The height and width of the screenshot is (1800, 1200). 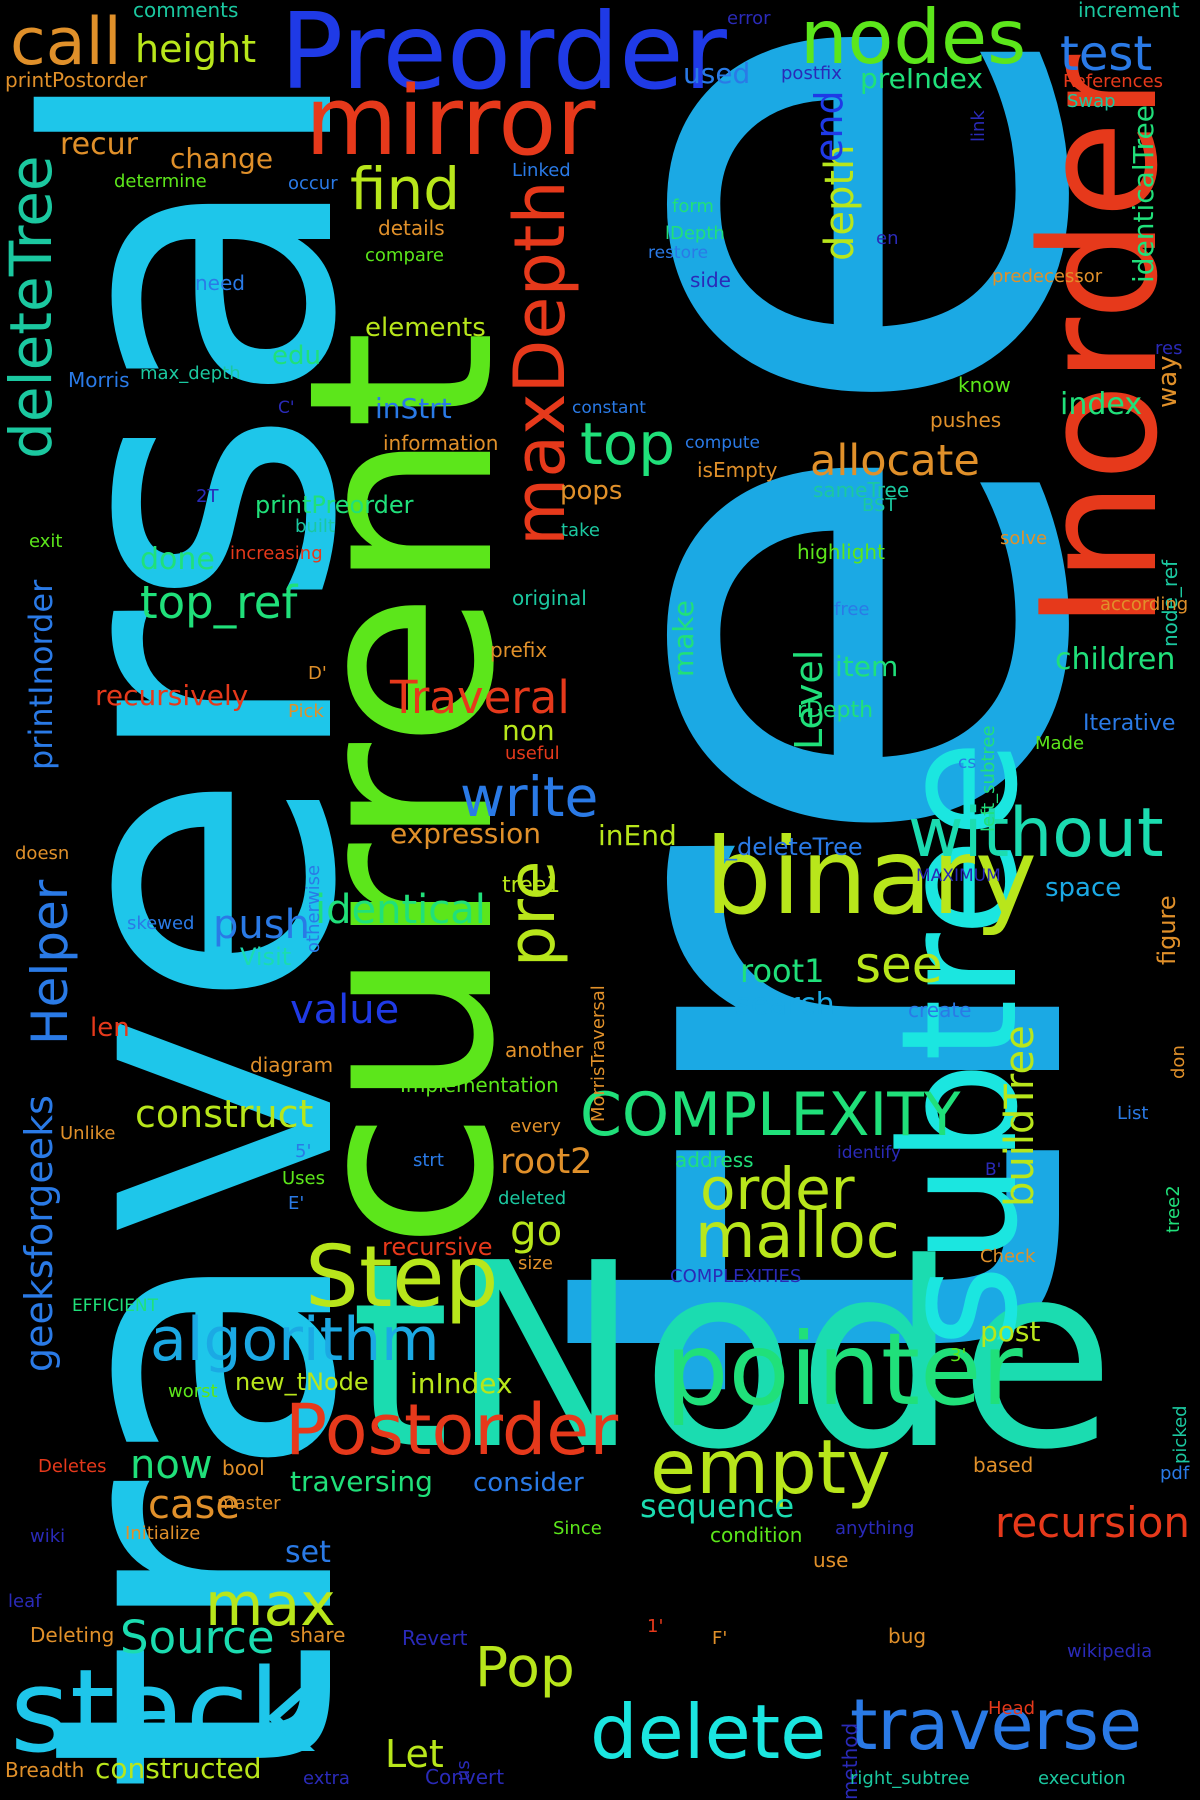 I want to click on word-complexity: COMPLEXITY, so click(x=770, y=1115).